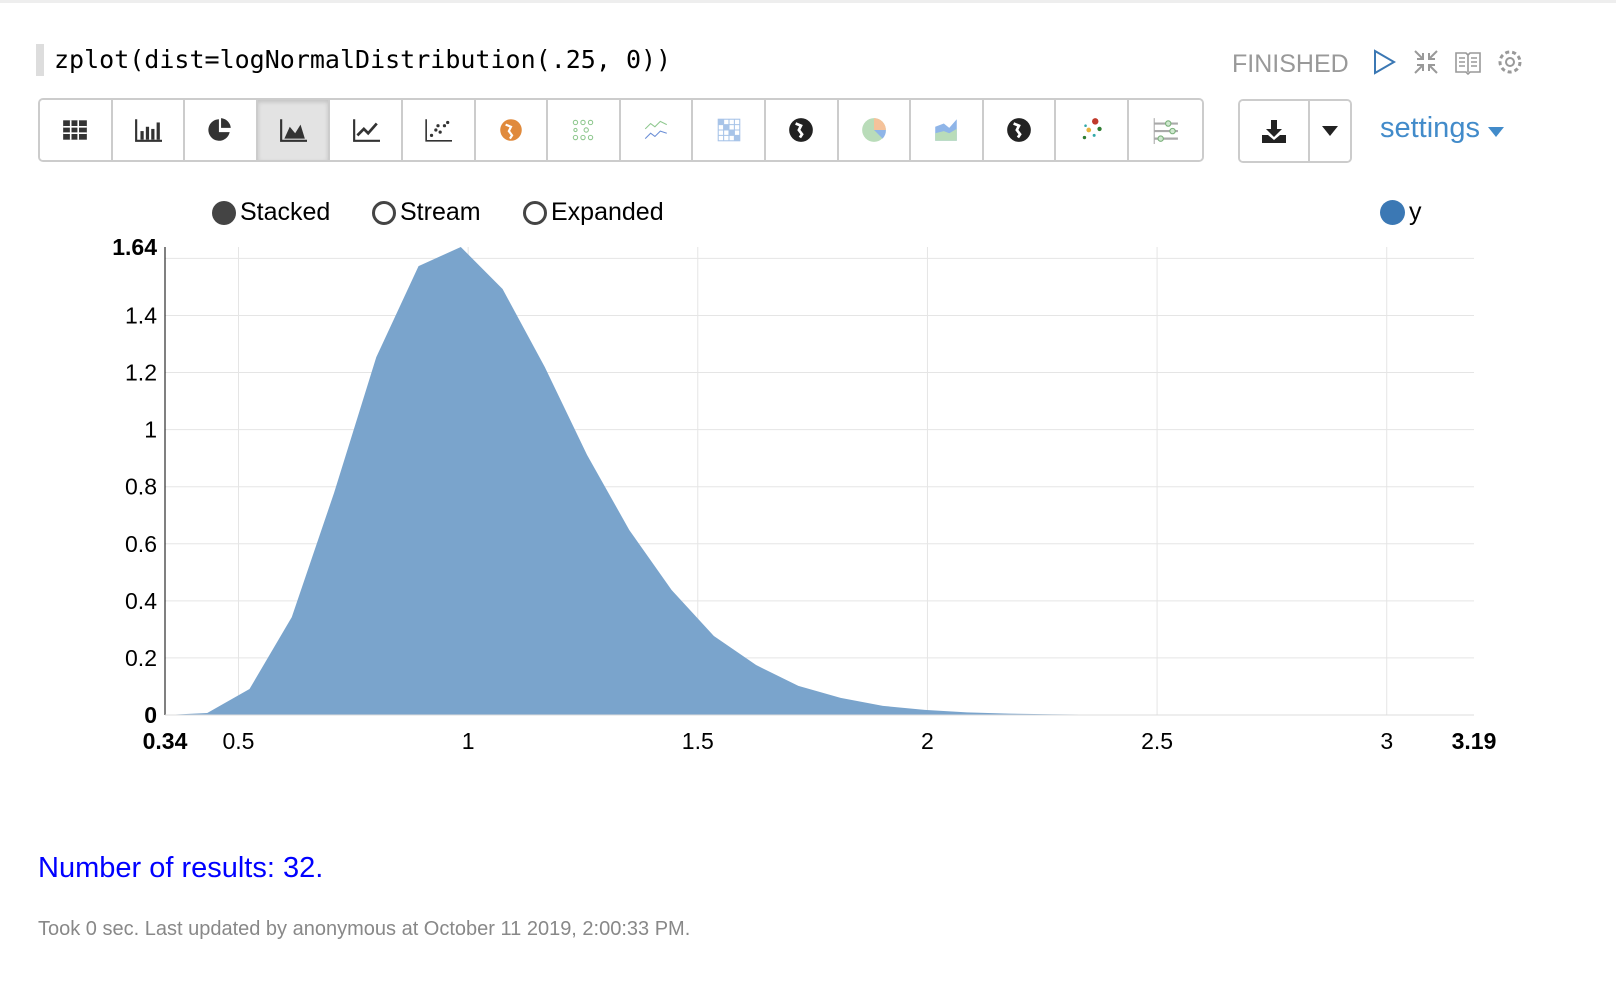  I want to click on chart-type-area-chart-button, so click(294, 130).